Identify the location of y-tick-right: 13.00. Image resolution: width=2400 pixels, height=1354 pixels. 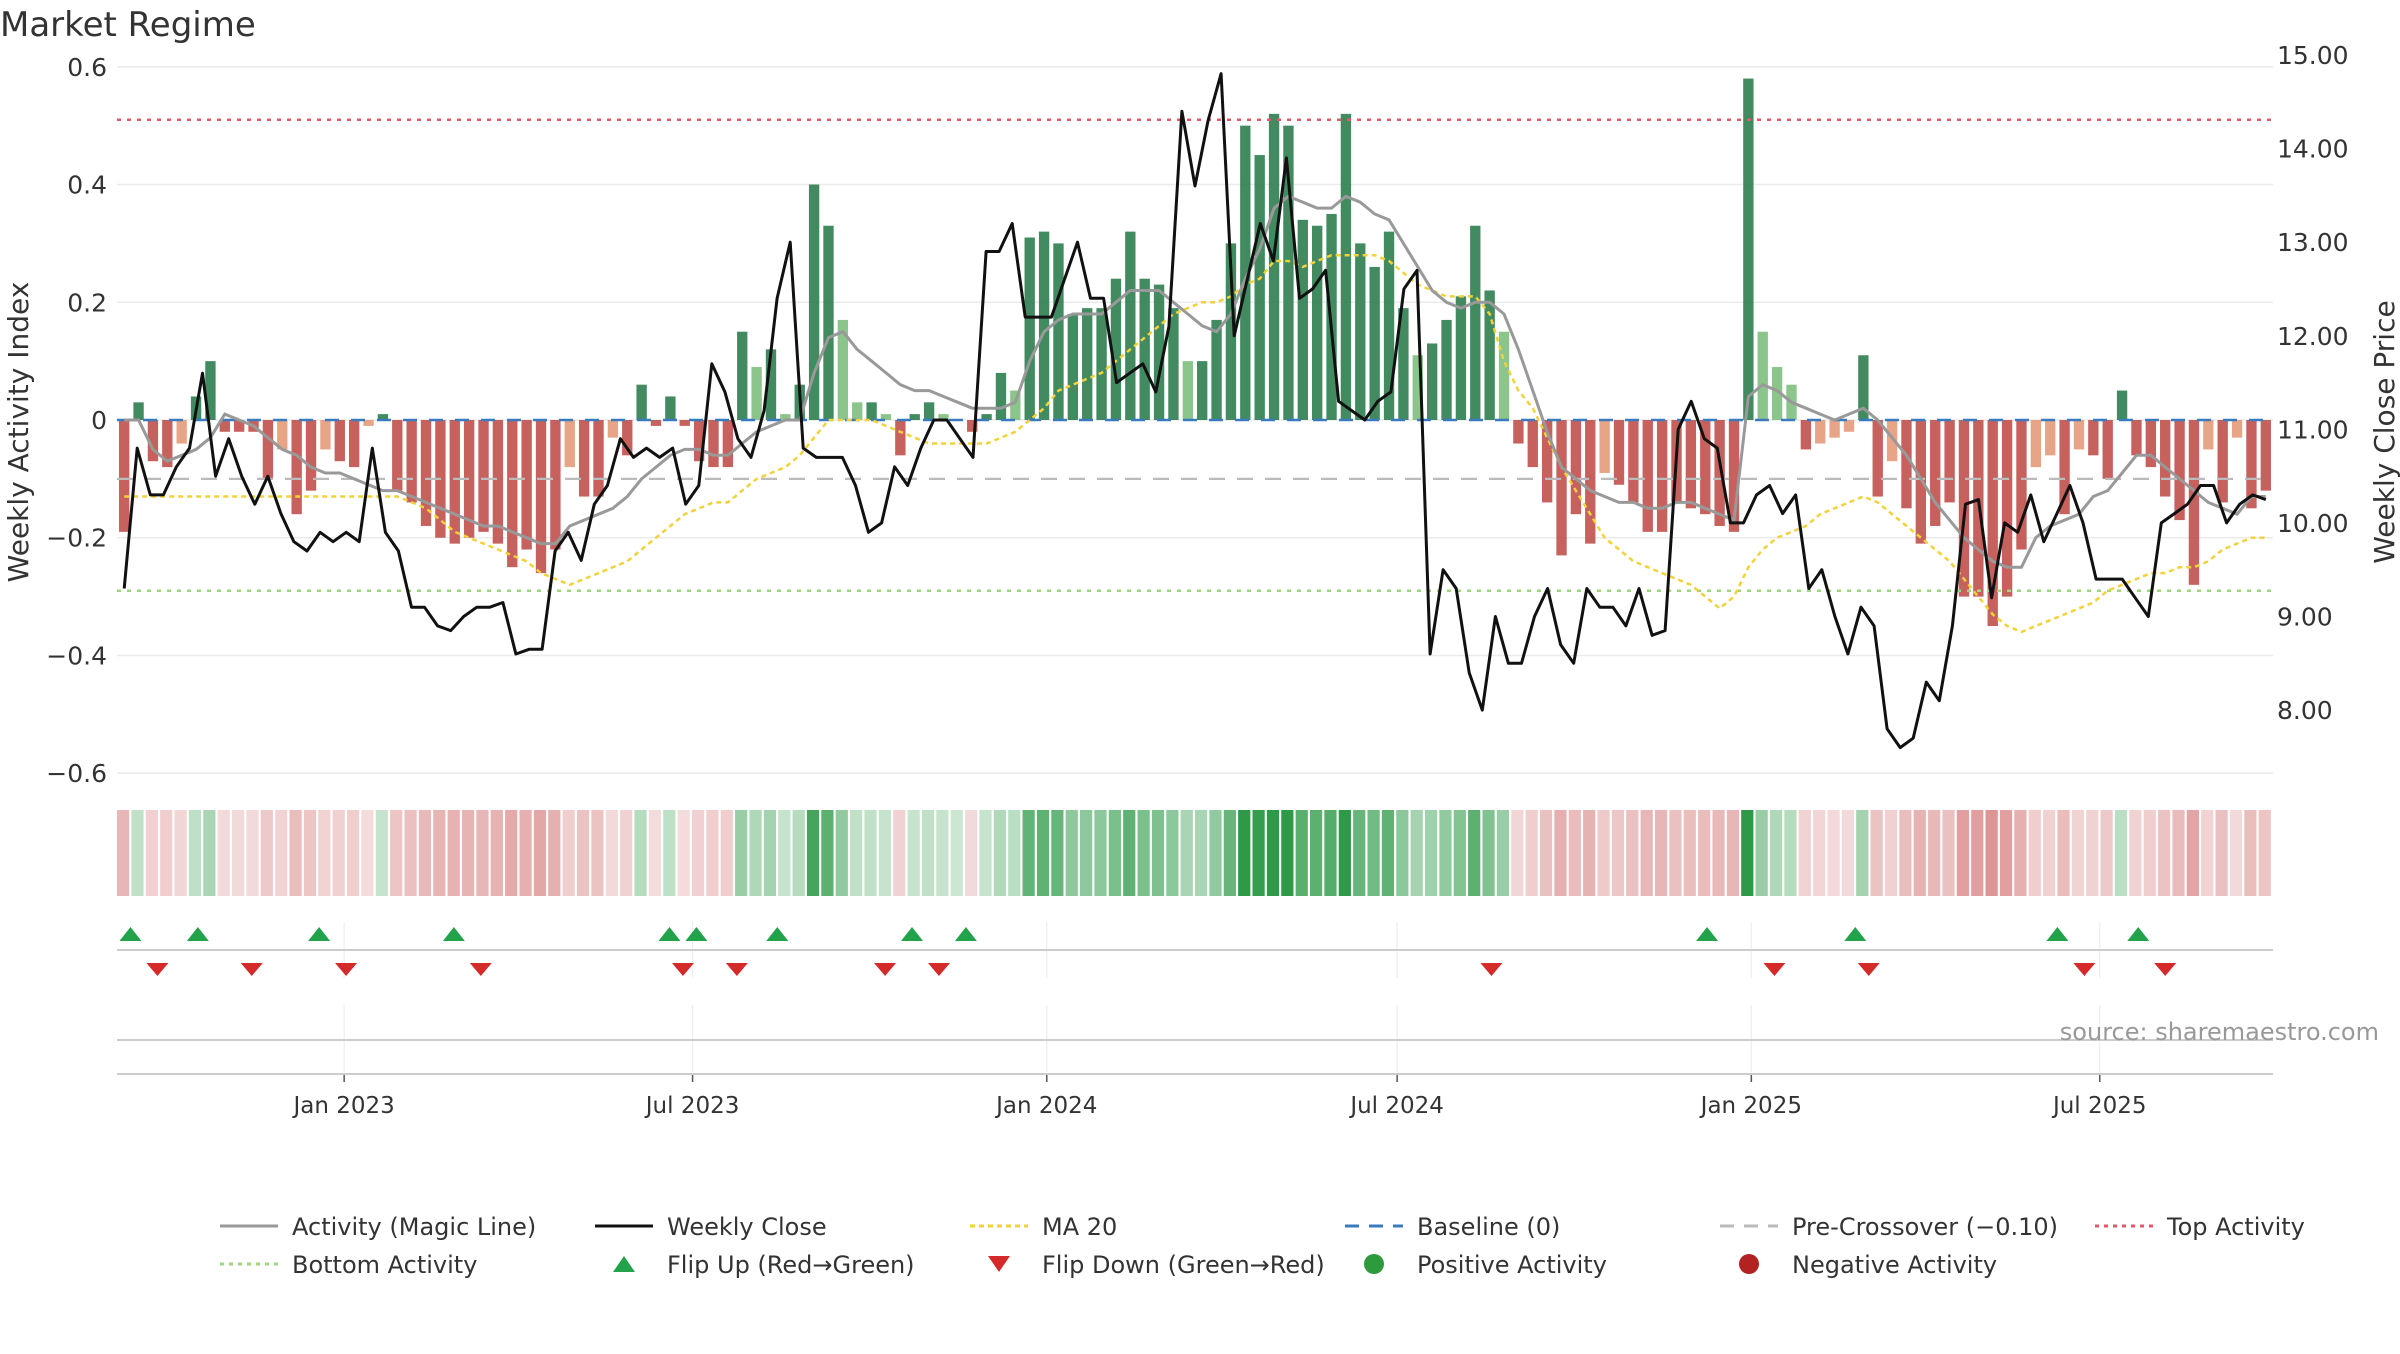
(2313, 242).